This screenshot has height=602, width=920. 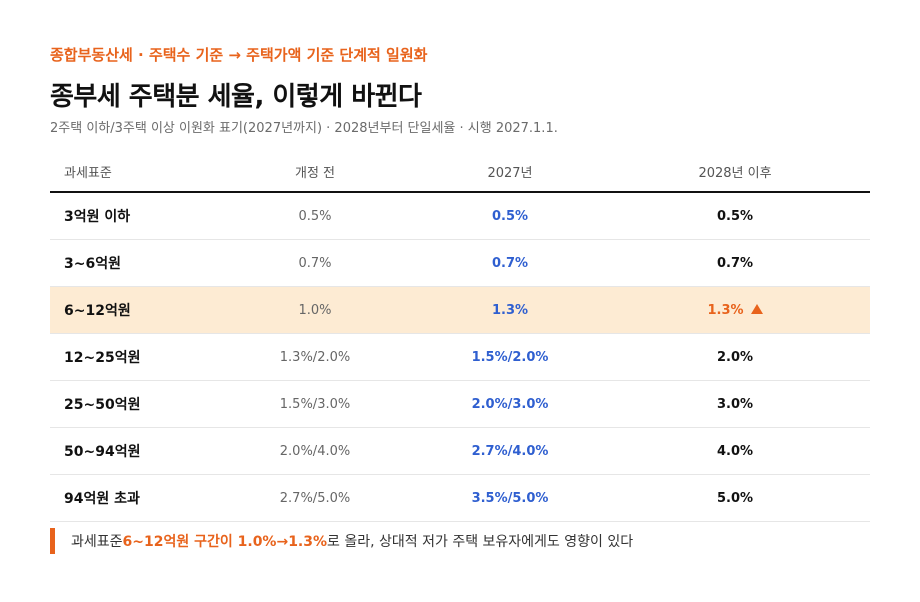 What do you see at coordinates (97, 542) in the screenshot?
I see `footnote-prefix: 과세표준` at bounding box center [97, 542].